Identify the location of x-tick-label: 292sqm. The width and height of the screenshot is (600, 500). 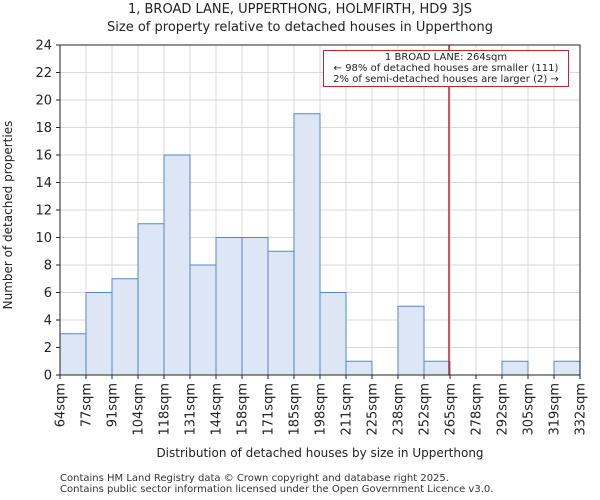
(503, 409).